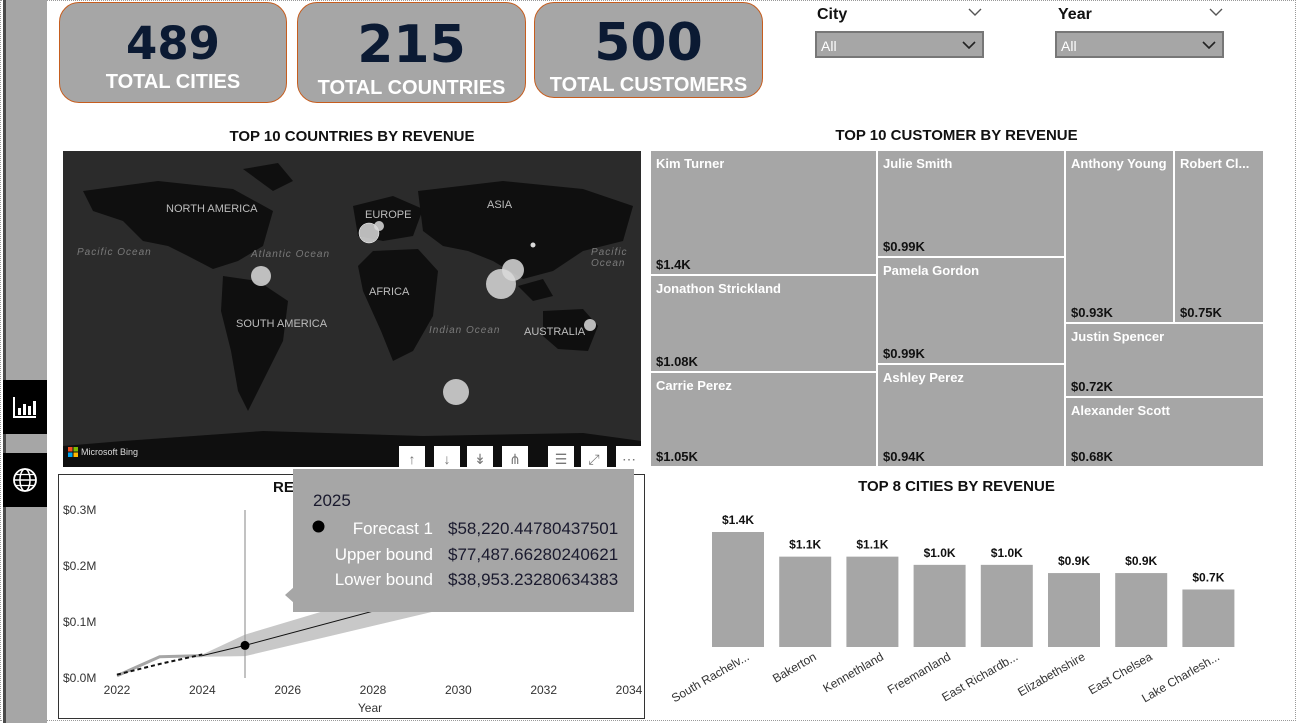  Describe the element at coordinates (832, 14) in the screenshot. I see `city-slicer-title: City` at that location.